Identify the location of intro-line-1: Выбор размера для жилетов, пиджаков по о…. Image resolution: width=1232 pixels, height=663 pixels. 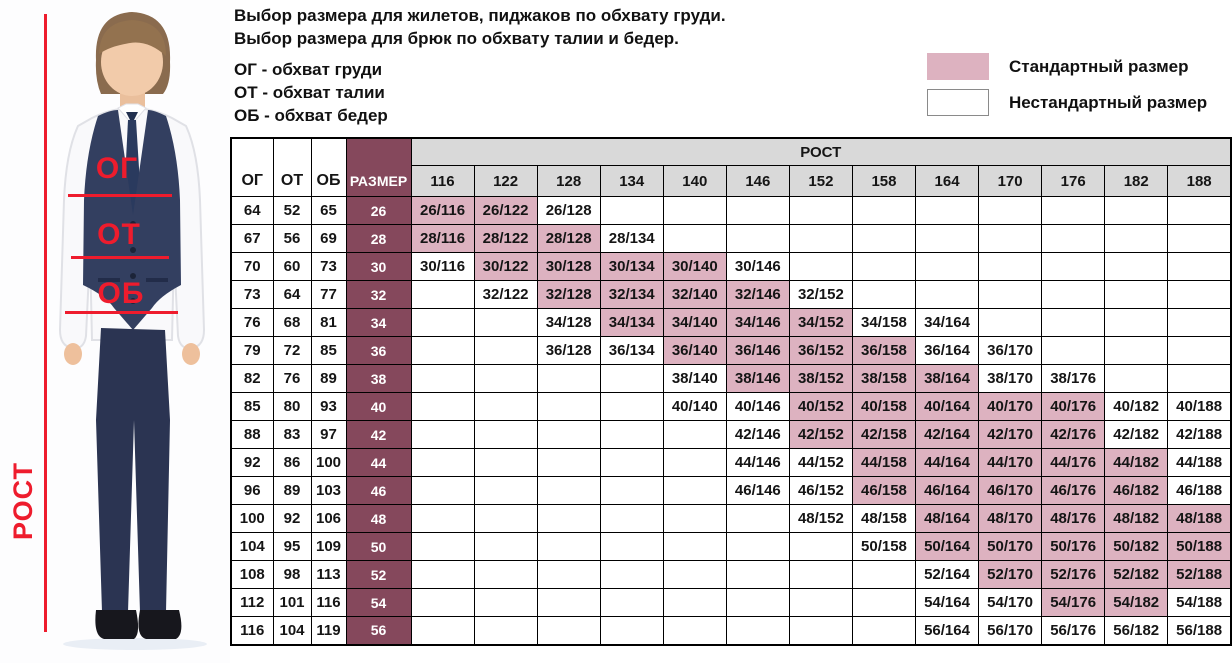
(480, 15).